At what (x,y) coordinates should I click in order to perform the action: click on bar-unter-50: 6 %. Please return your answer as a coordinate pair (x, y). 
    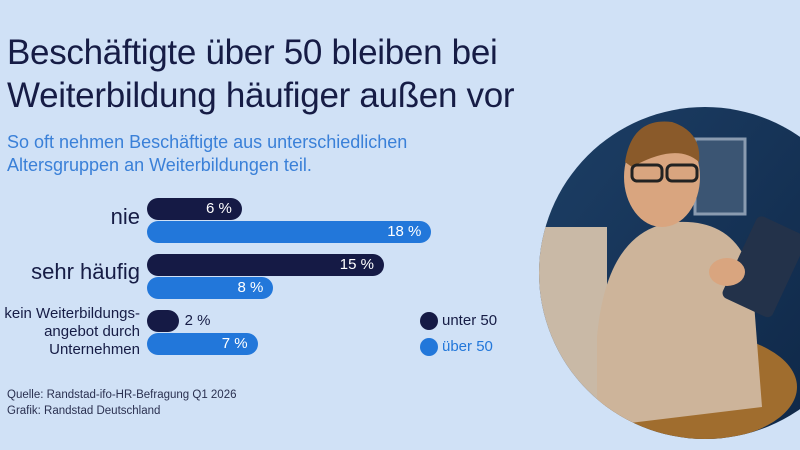
    Looking at the image, I should click on (194, 209).